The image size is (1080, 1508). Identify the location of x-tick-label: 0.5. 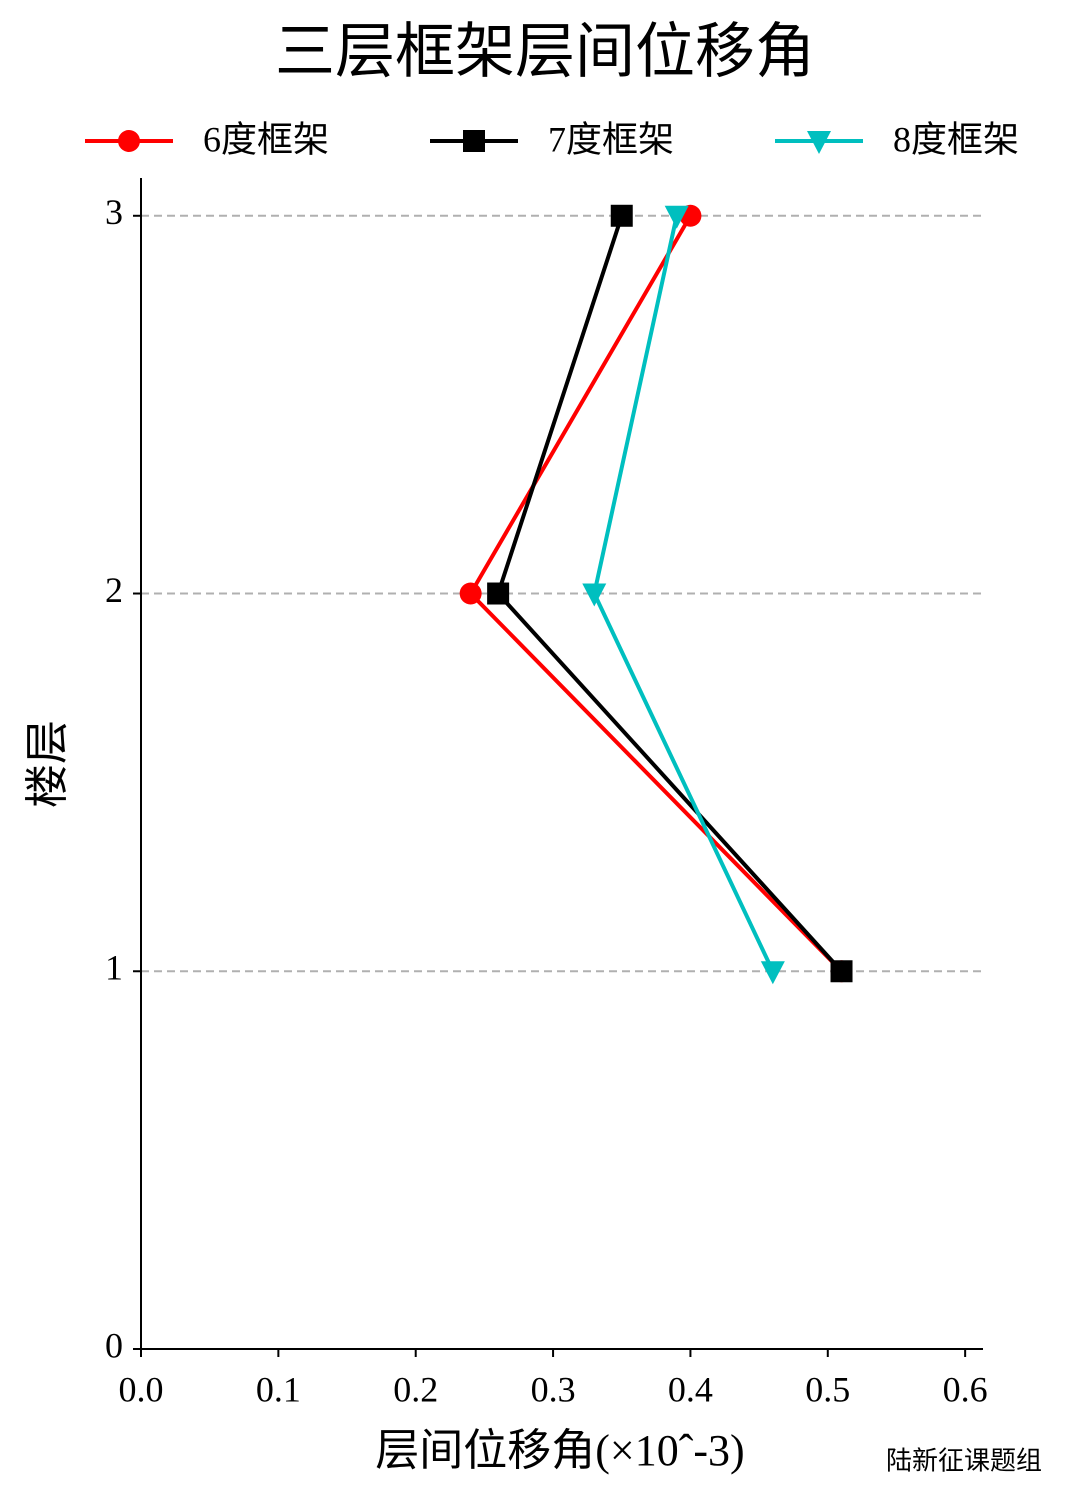
(827, 1389).